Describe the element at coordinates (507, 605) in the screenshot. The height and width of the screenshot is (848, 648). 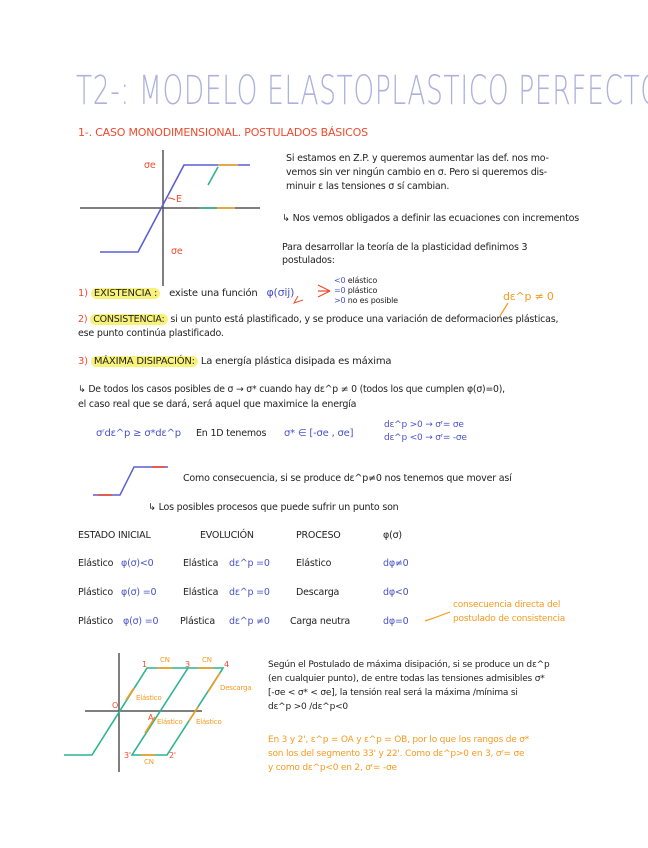
I see `table-note: consecuencia directa del` at that location.